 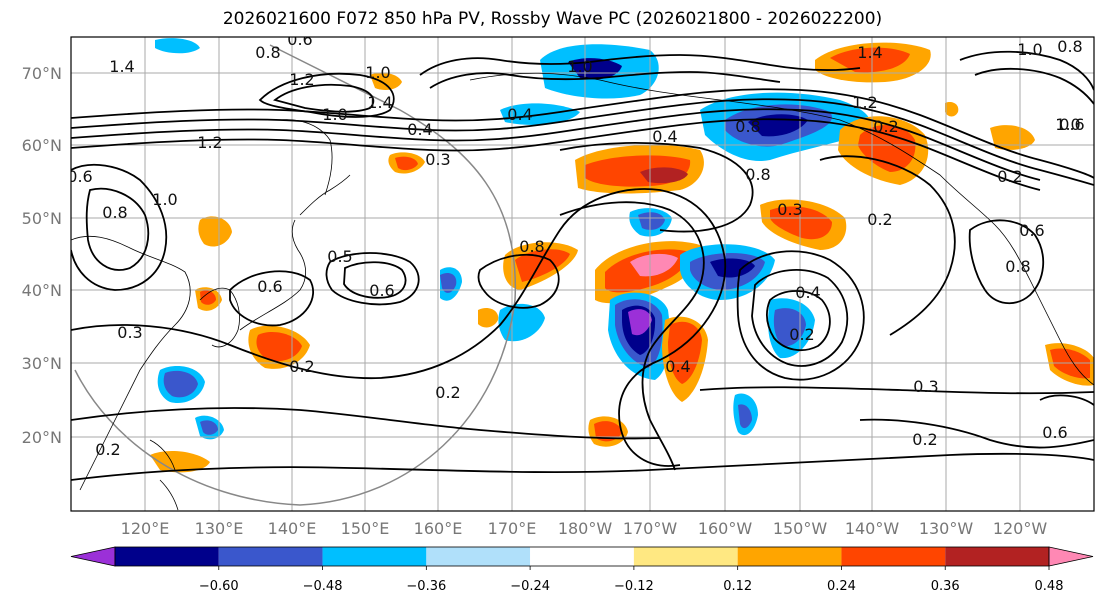 I want to click on colorbar-tick-label: −0.60, so click(x=219, y=586).